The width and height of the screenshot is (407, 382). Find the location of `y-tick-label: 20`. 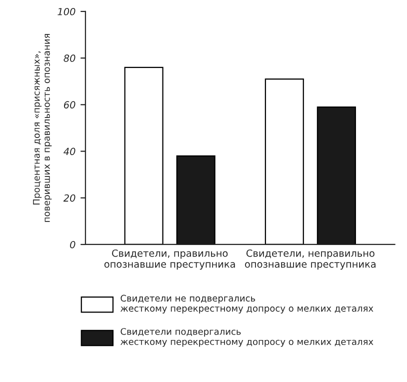

y-tick-label: 20 is located at coordinates (69, 198).